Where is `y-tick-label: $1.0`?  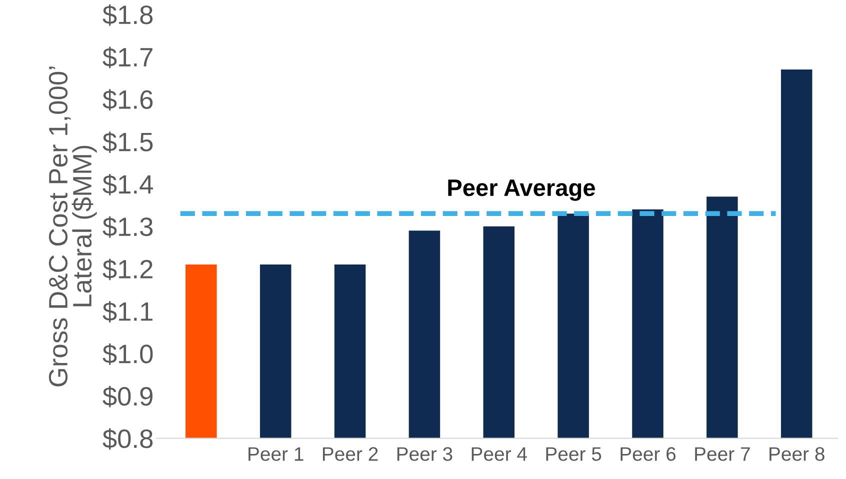 y-tick-label: $1.0 is located at coordinates (127, 354).